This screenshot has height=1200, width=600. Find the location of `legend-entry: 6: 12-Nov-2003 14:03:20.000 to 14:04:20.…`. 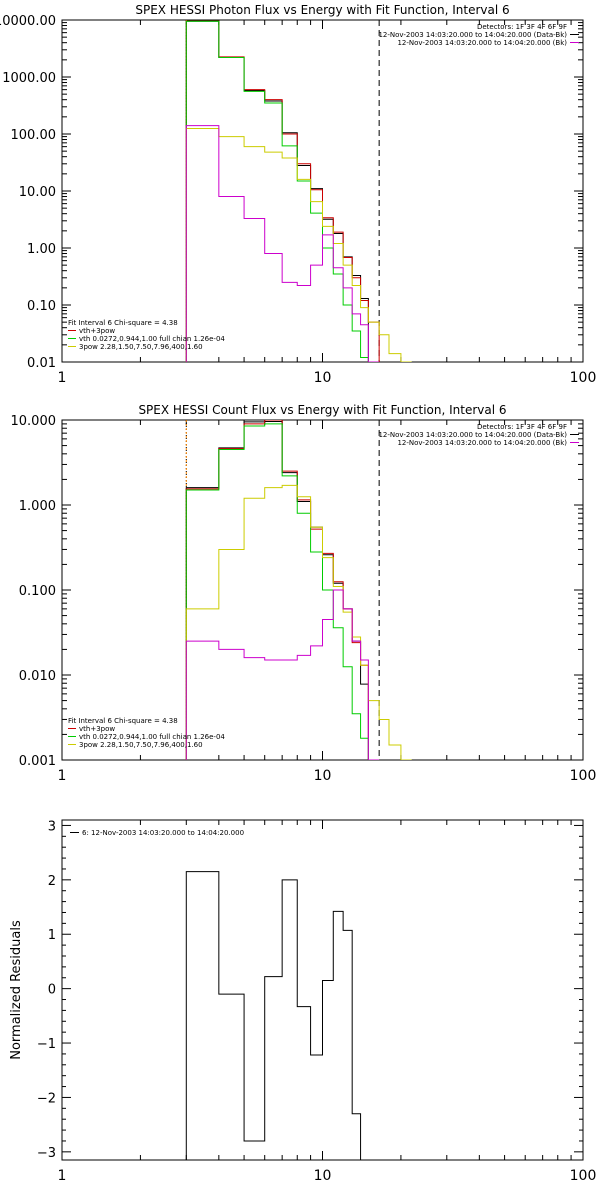

legend-entry: 6: 12-Nov-2003 14:03:20.000 to 14:04:20.… is located at coordinates (163, 833).